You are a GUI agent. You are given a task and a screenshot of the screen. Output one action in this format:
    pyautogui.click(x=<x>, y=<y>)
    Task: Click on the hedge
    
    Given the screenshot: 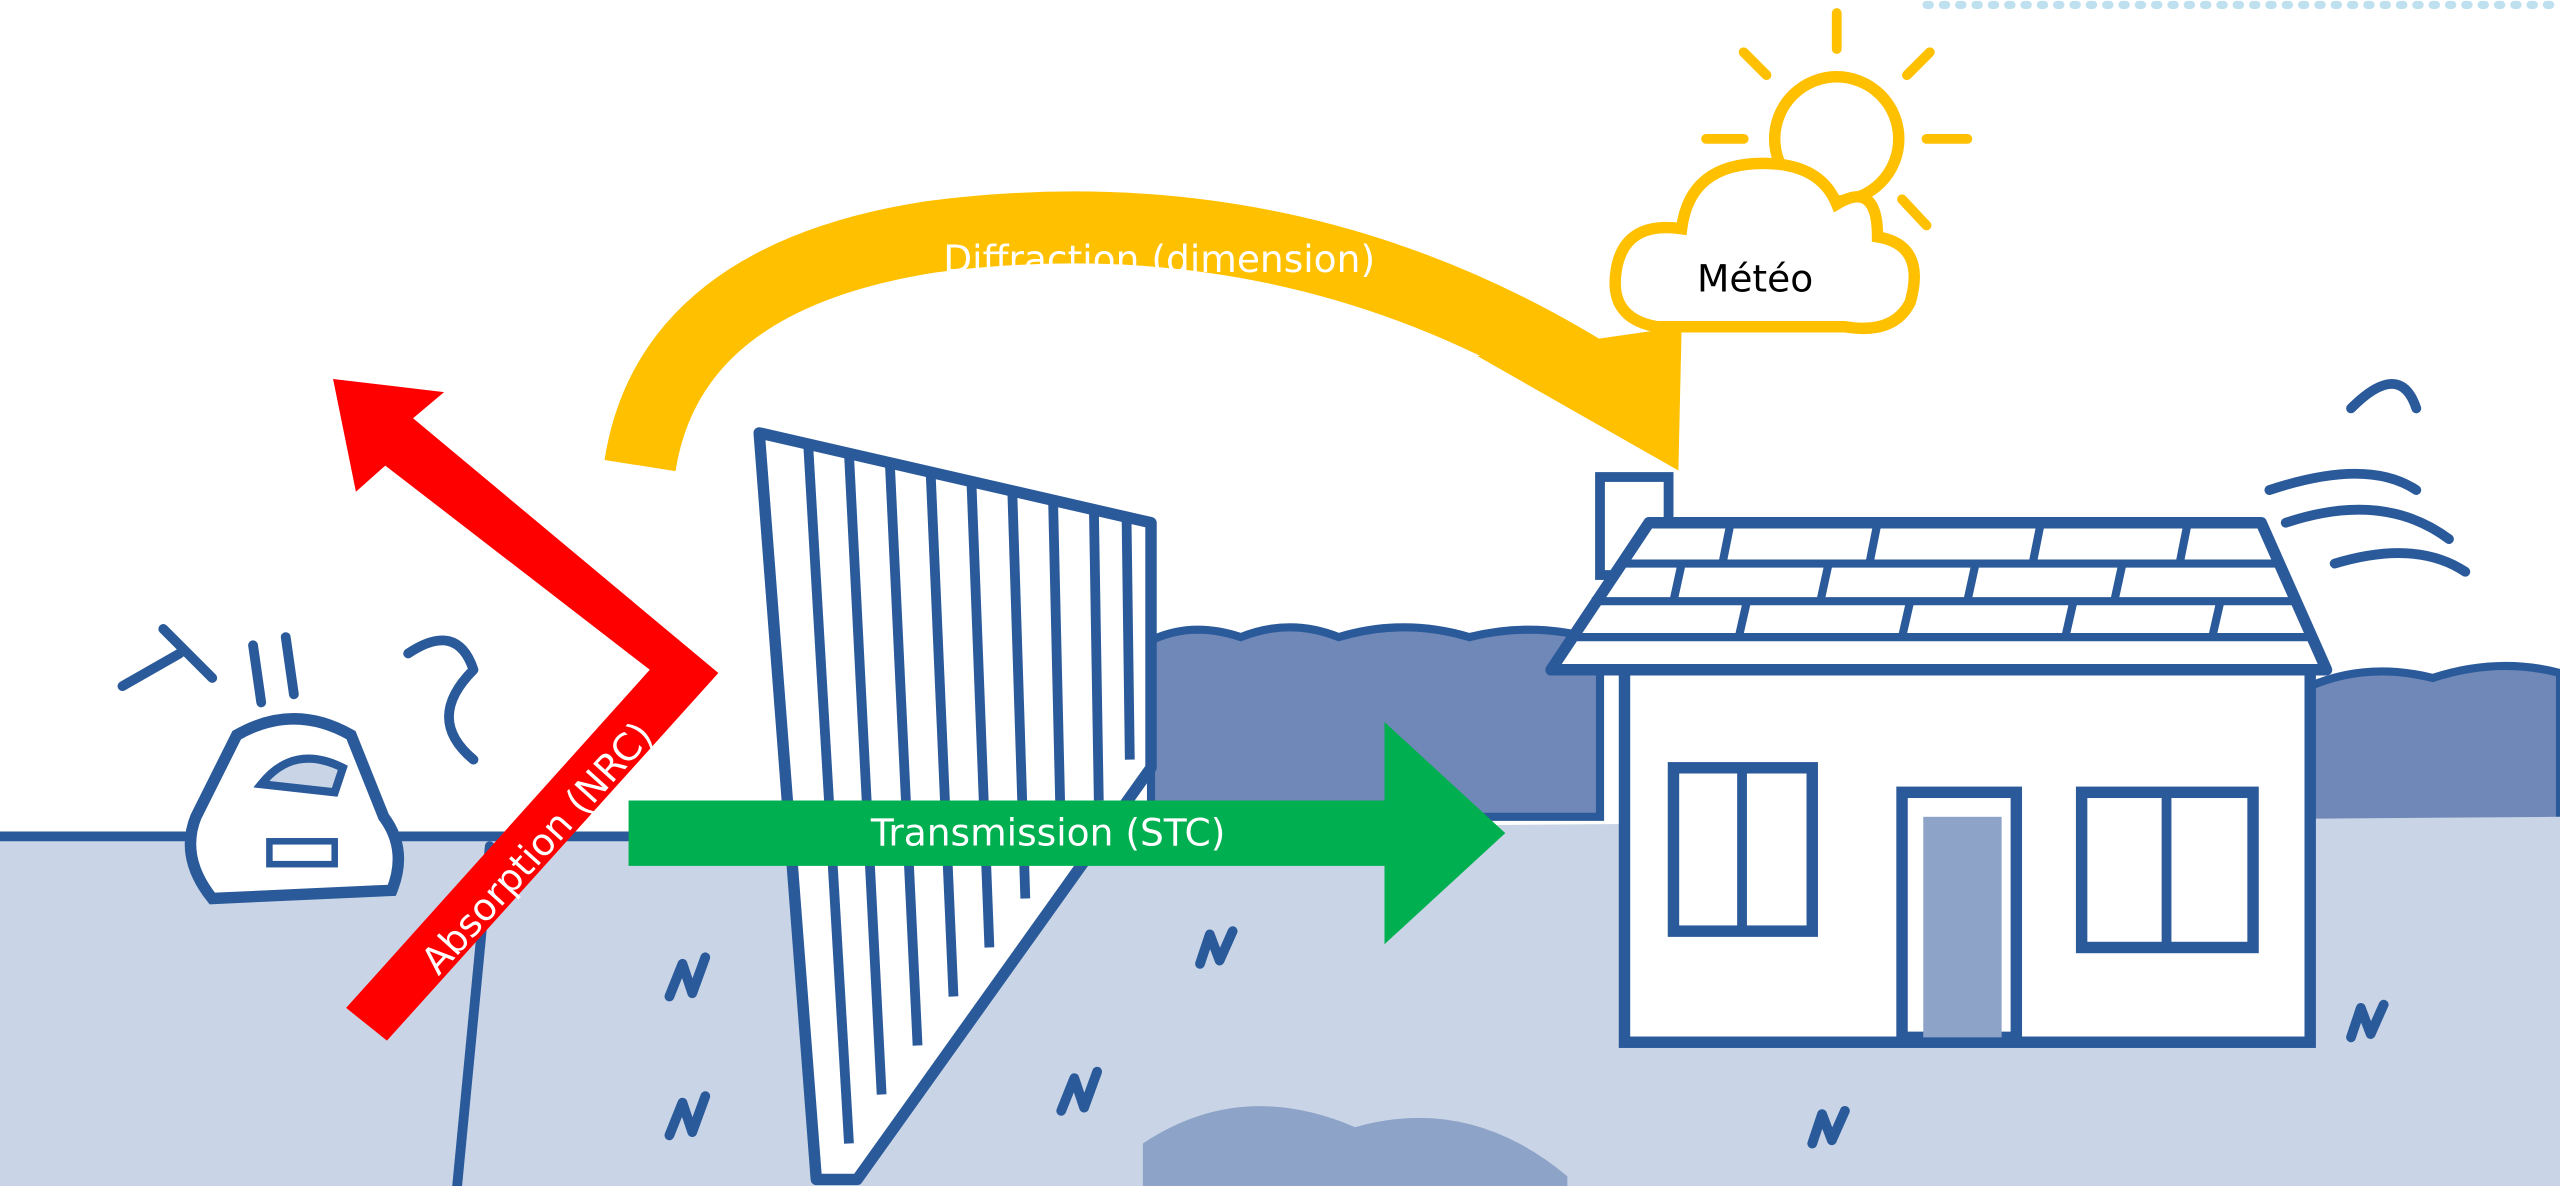 What is the action you would take?
    pyautogui.click(x=1375, y=722)
    